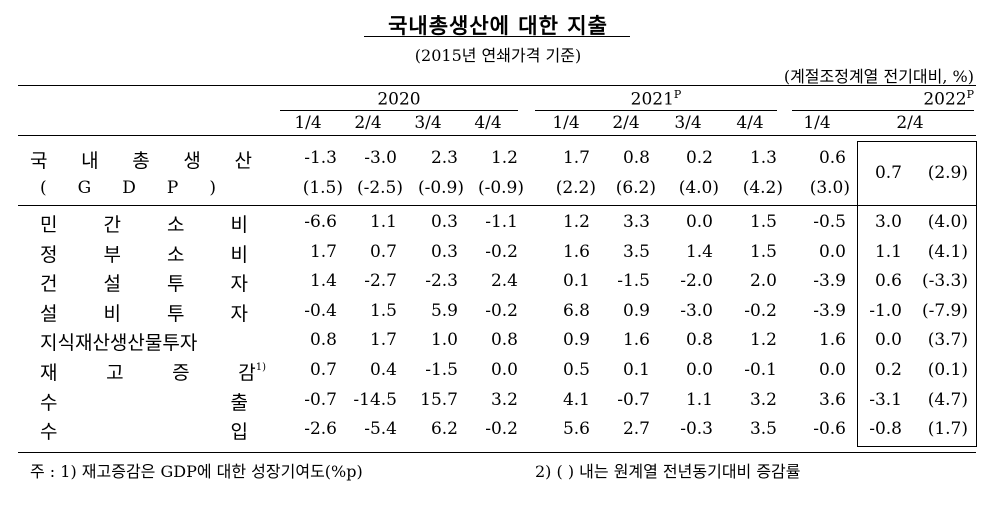  Describe the element at coordinates (636, 158) in the screenshot. I see `gdp-value: 0.8` at that location.